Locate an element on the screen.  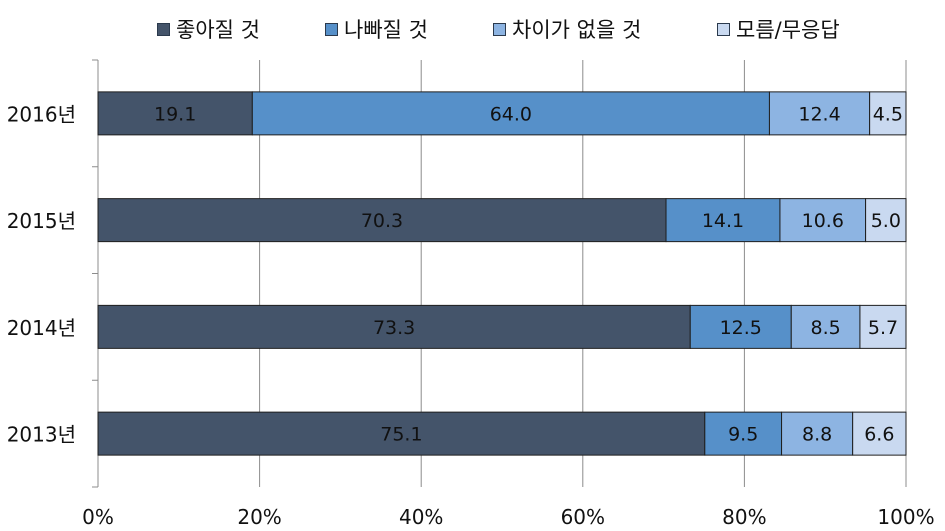
data-label: 73.3 is located at coordinates (394, 328).